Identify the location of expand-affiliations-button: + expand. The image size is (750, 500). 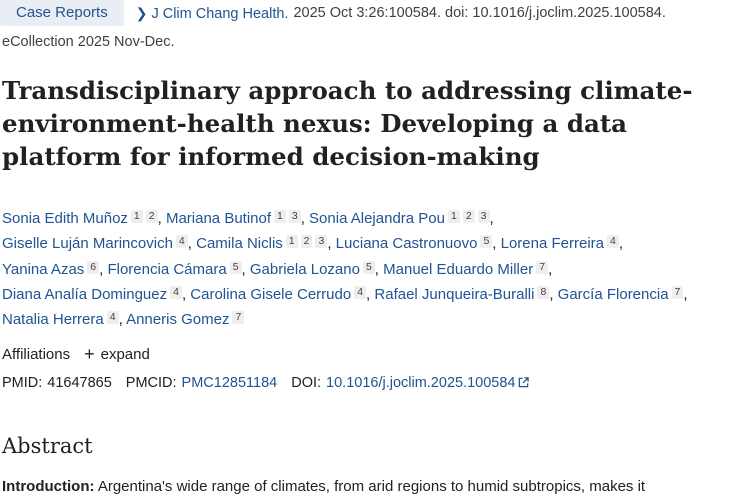
(117, 354).